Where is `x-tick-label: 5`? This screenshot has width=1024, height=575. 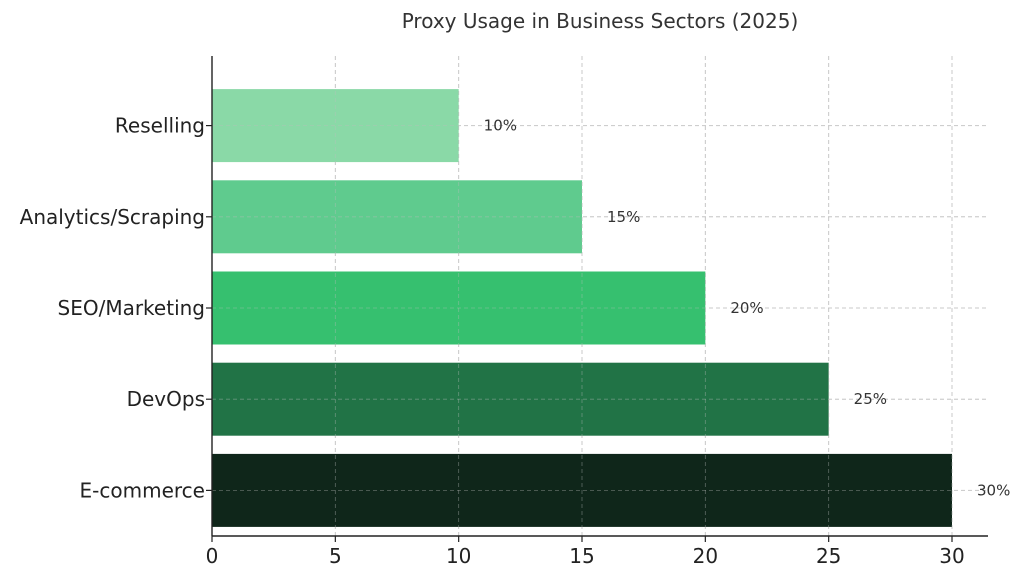 x-tick-label: 5 is located at coordinates (335, 556).